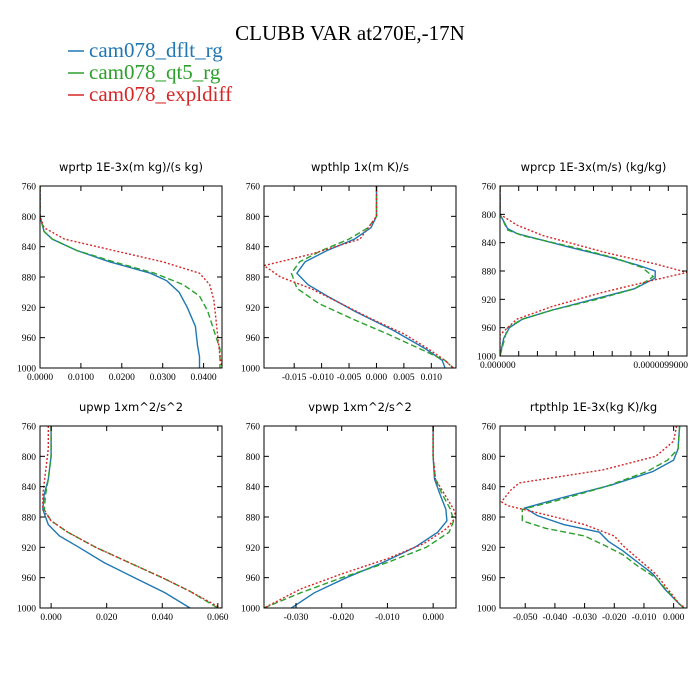 The width and height of the screenshot is (700, 700). What do you see at coordinates (51, 618) in the screenshot?
I see `xtick-label-3-0: 0.000` at bounding box center [51, 618].